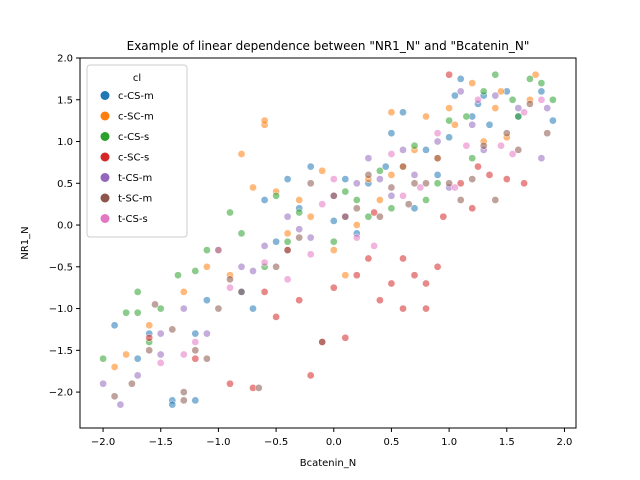 The width and height of the screenshot is (640, 480). Describe the element at coordinates (276, 442) in the screenshot. I see `x-tick-label-3: −0.5` at that location.